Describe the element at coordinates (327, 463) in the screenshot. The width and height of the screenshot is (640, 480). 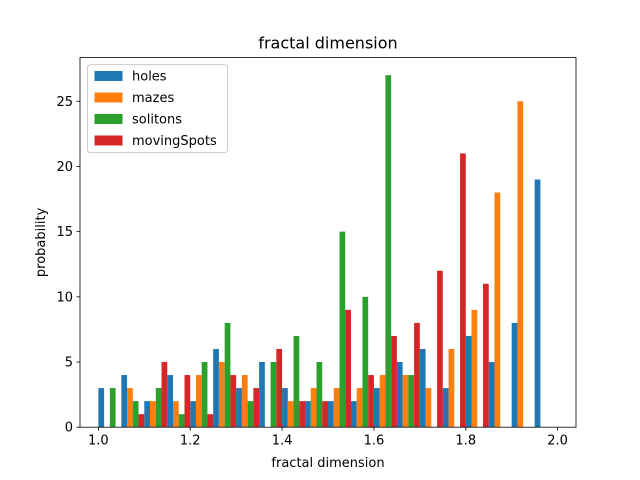
I see `x-axis-label: fractal dimension` at that location.